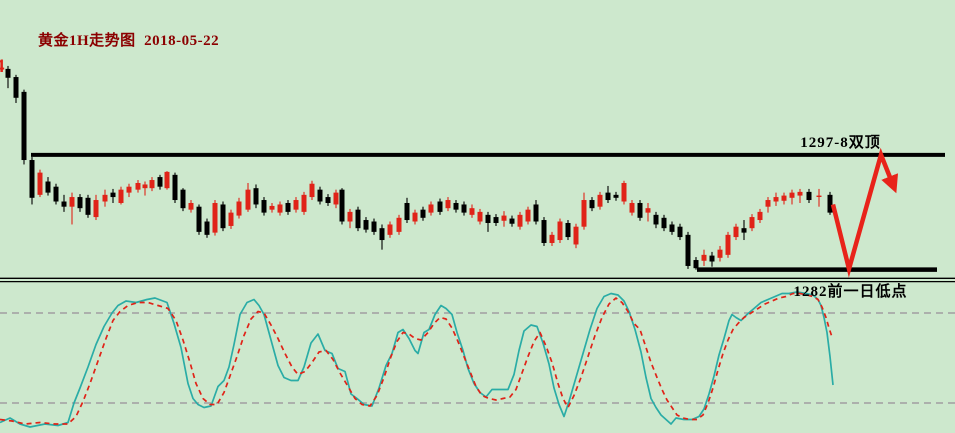 This screenshot has width=955, height=433. Describe the element at coordinates (864, 212) in the screenshot. I see `forecast-arrow` at that location.